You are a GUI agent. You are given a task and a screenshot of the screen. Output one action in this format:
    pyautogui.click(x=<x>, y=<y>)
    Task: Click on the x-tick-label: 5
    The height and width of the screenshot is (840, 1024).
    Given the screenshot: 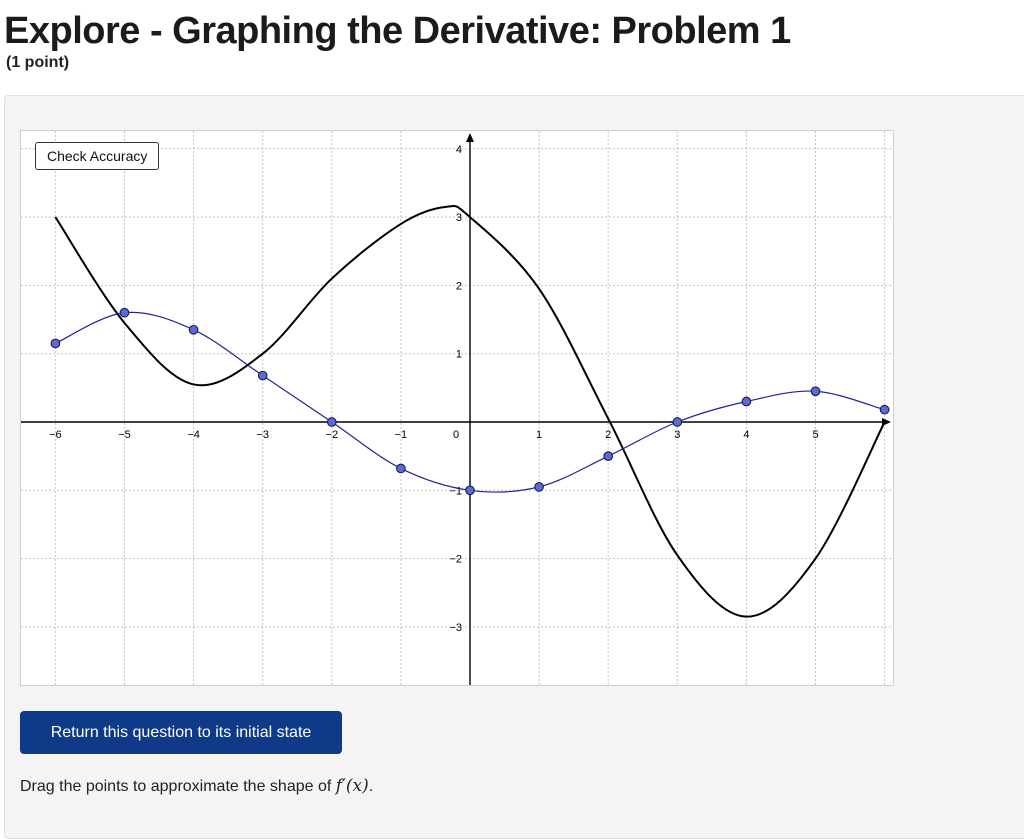 What is the action you would take?
    pyautogui.click(x=815, y=435)
    